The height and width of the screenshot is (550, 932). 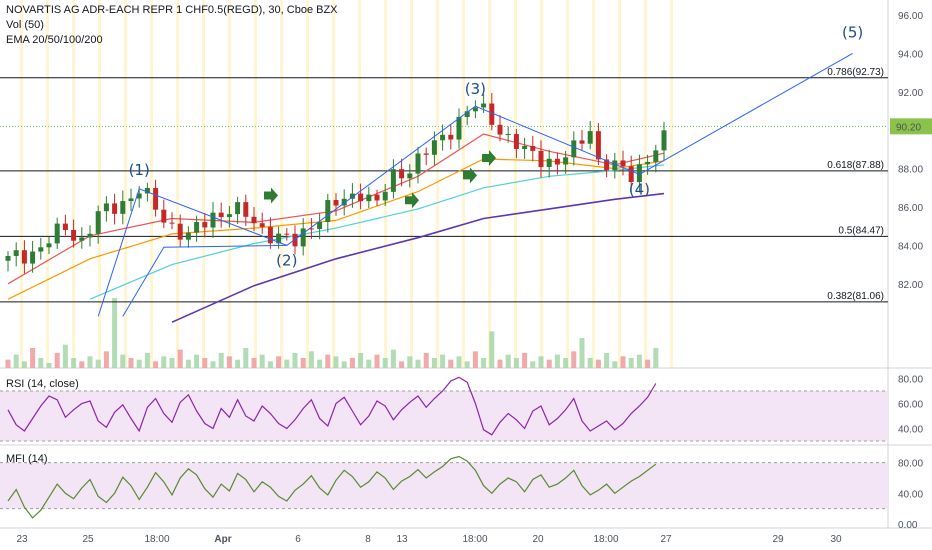 I want to click on time-tick-label: 23, so click(x=22, y=539).